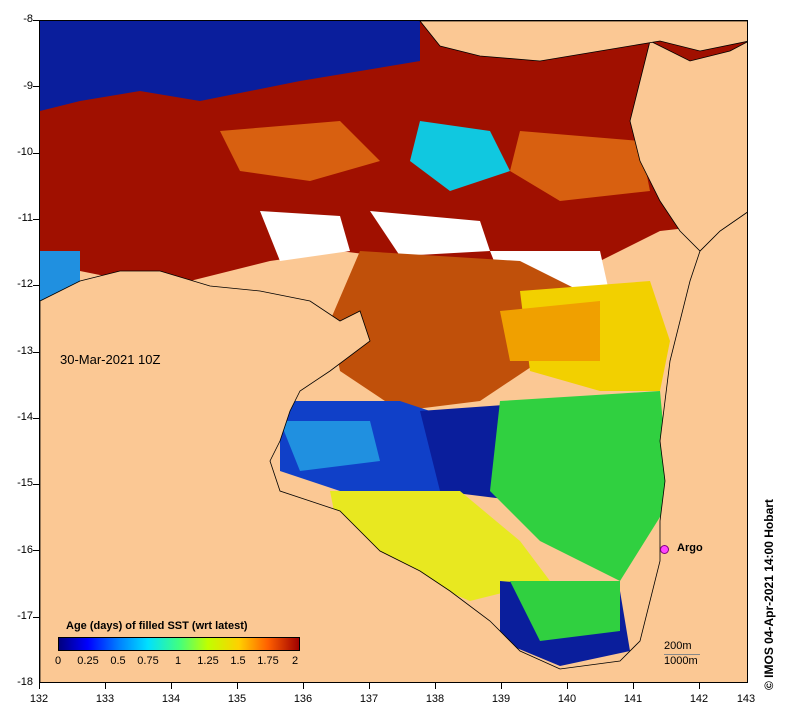 The height and width of the screenshot is (716, 791). I want to click on region-new-northwest, so click(230, 66).